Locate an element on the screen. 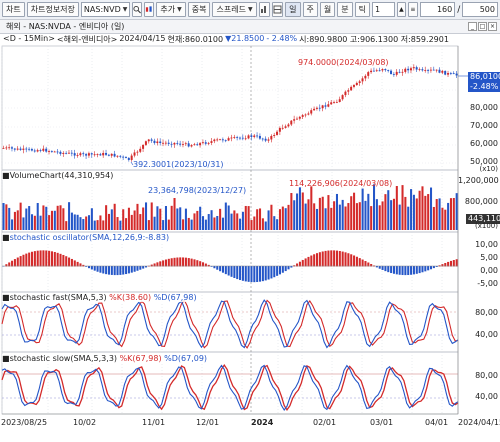 This screenshot has width=500, height=442. count-input: 160 is located at coordinates (437, 9).